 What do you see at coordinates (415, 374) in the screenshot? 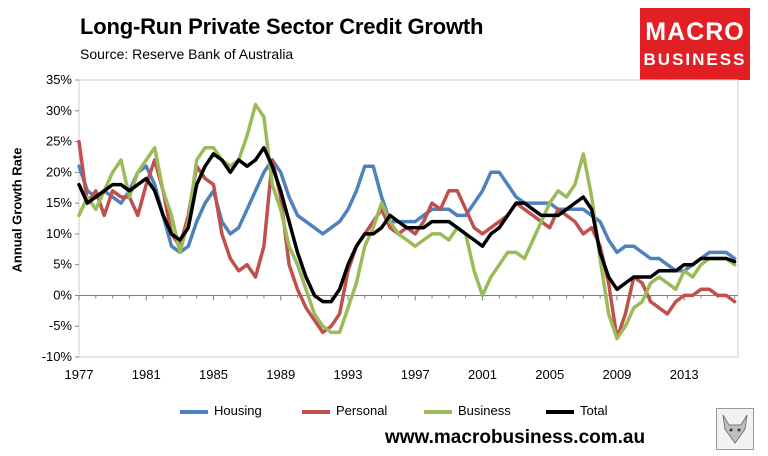
I see `x-tick-label: 1997` at bounding box center [415, 374].